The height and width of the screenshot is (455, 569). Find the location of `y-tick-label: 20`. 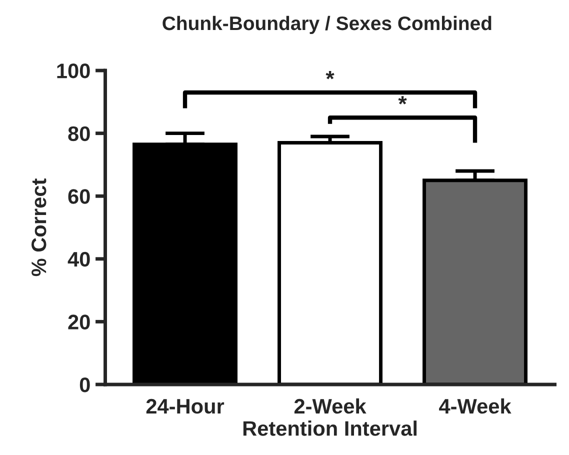

y-tick-label: 20 is located at coordinates (79, 322).